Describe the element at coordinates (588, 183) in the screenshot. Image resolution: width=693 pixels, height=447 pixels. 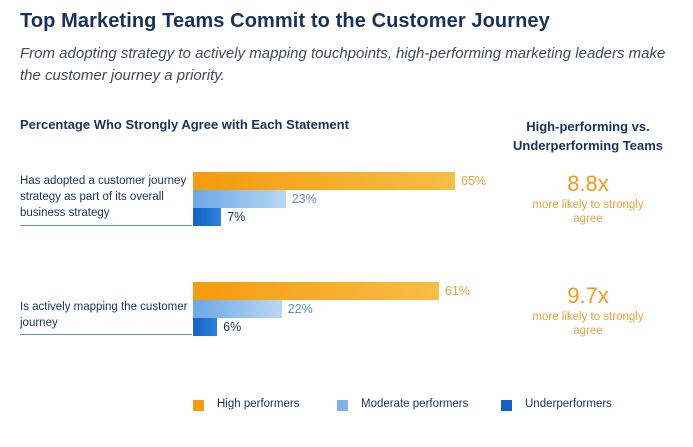
I see `ratio-value-1: 8.8x` at that location.